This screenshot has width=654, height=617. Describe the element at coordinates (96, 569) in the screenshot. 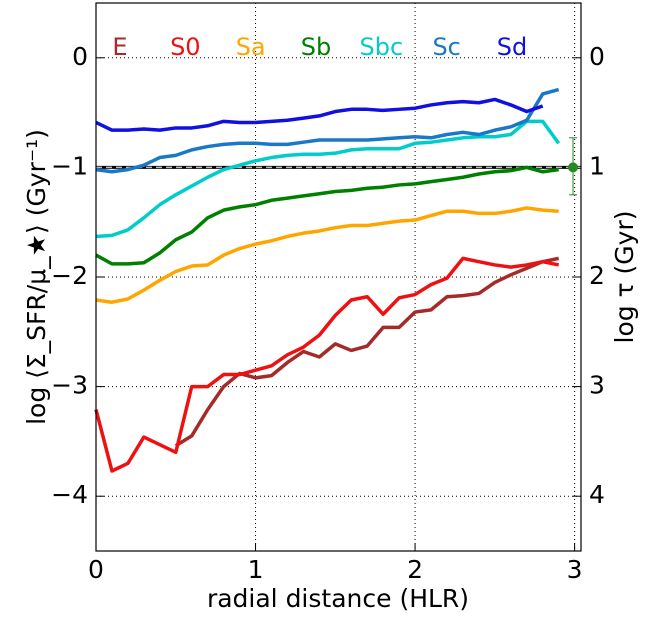

I see `x-tick-label: 0` at that location.